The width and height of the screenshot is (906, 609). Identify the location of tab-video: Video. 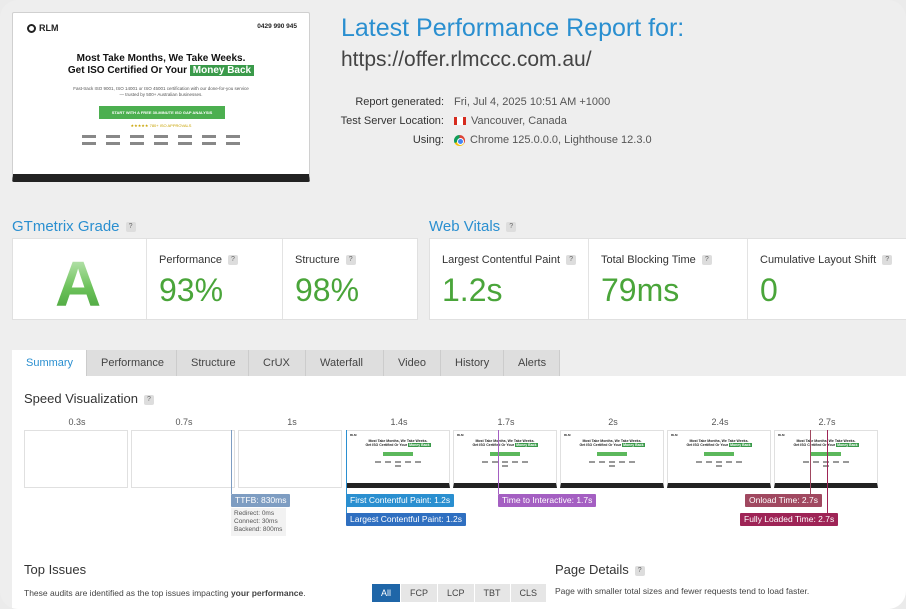
(412, 363).